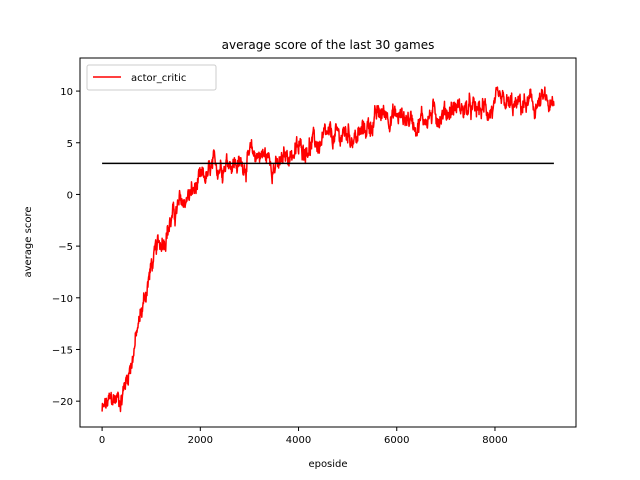 This screenshot has width=640, height=480. I want to click on y-tick-label: 5, so click(70, 144).